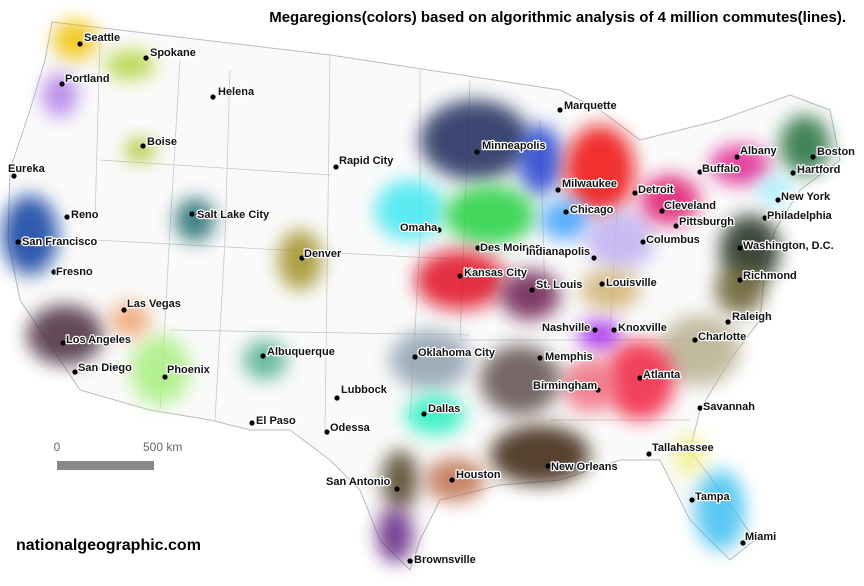 Image resolution: width=864 pixels, height=586 pixels. What do you see at coordinates (162, 142) in the screenshot?
I see `city-label: Boise` at bounding box center [162, 142].